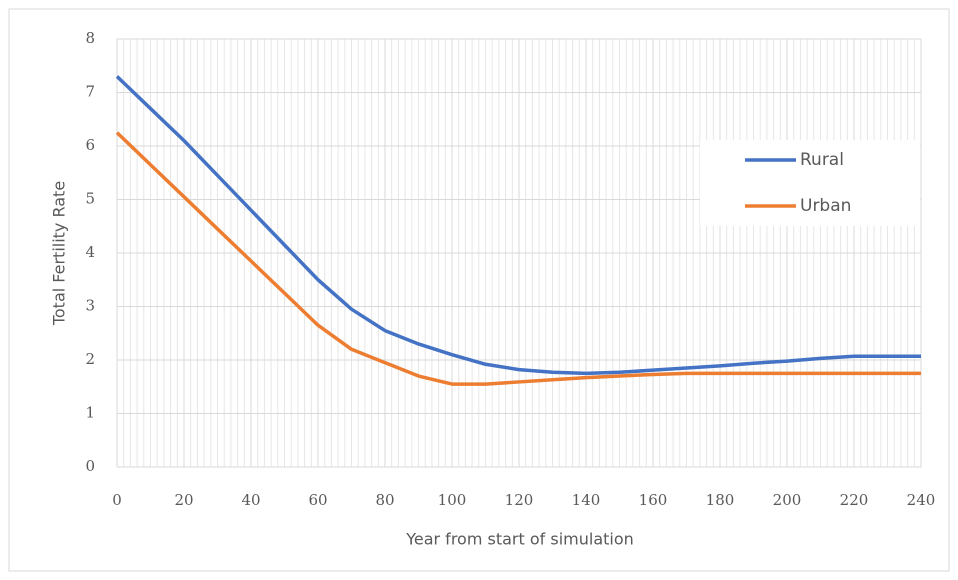  What do you see at coordinates (183, 500) in the screenshot?
I see `x-tick-label: 20` at bounding box center [183, 500].